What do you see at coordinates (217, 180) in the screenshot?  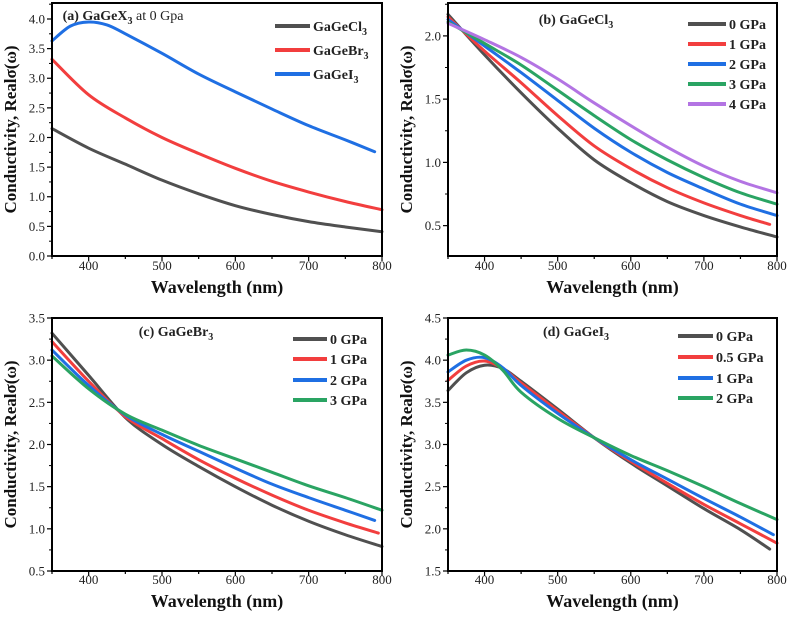 I see `series-line-gagecl3` at bounding box center [217, 180].